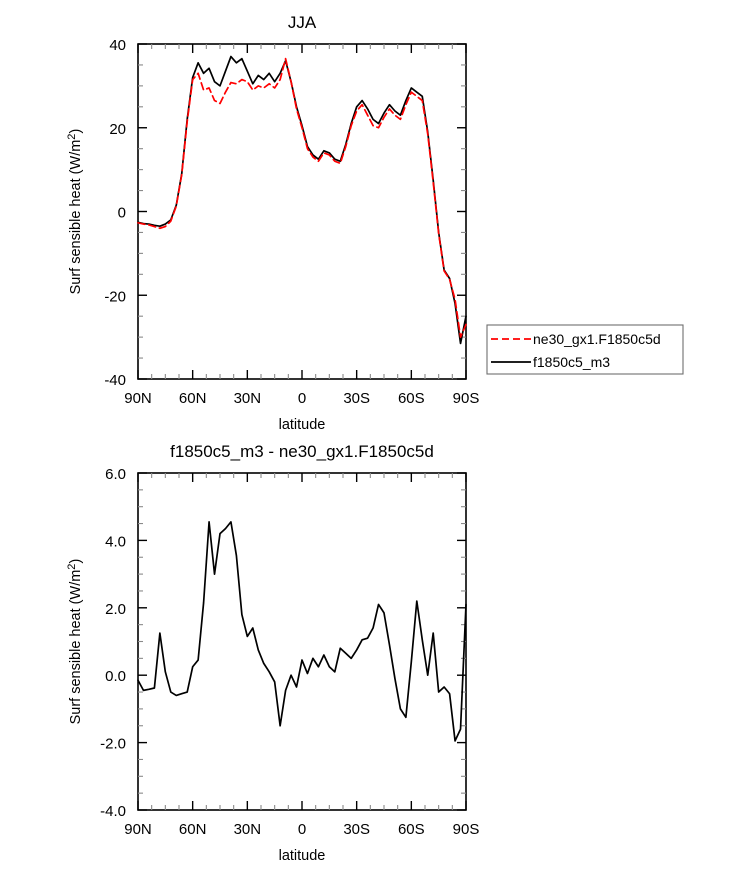  I want to click on legend-box, so click(585, 349).